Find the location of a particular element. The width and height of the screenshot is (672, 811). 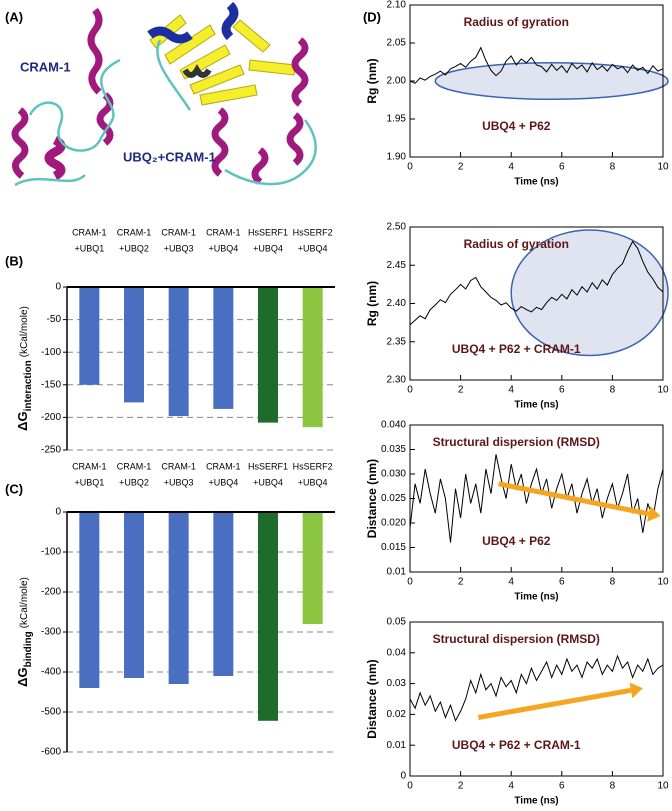

y-axis-label: Rg (nm) is located at coordinates (372, 80).